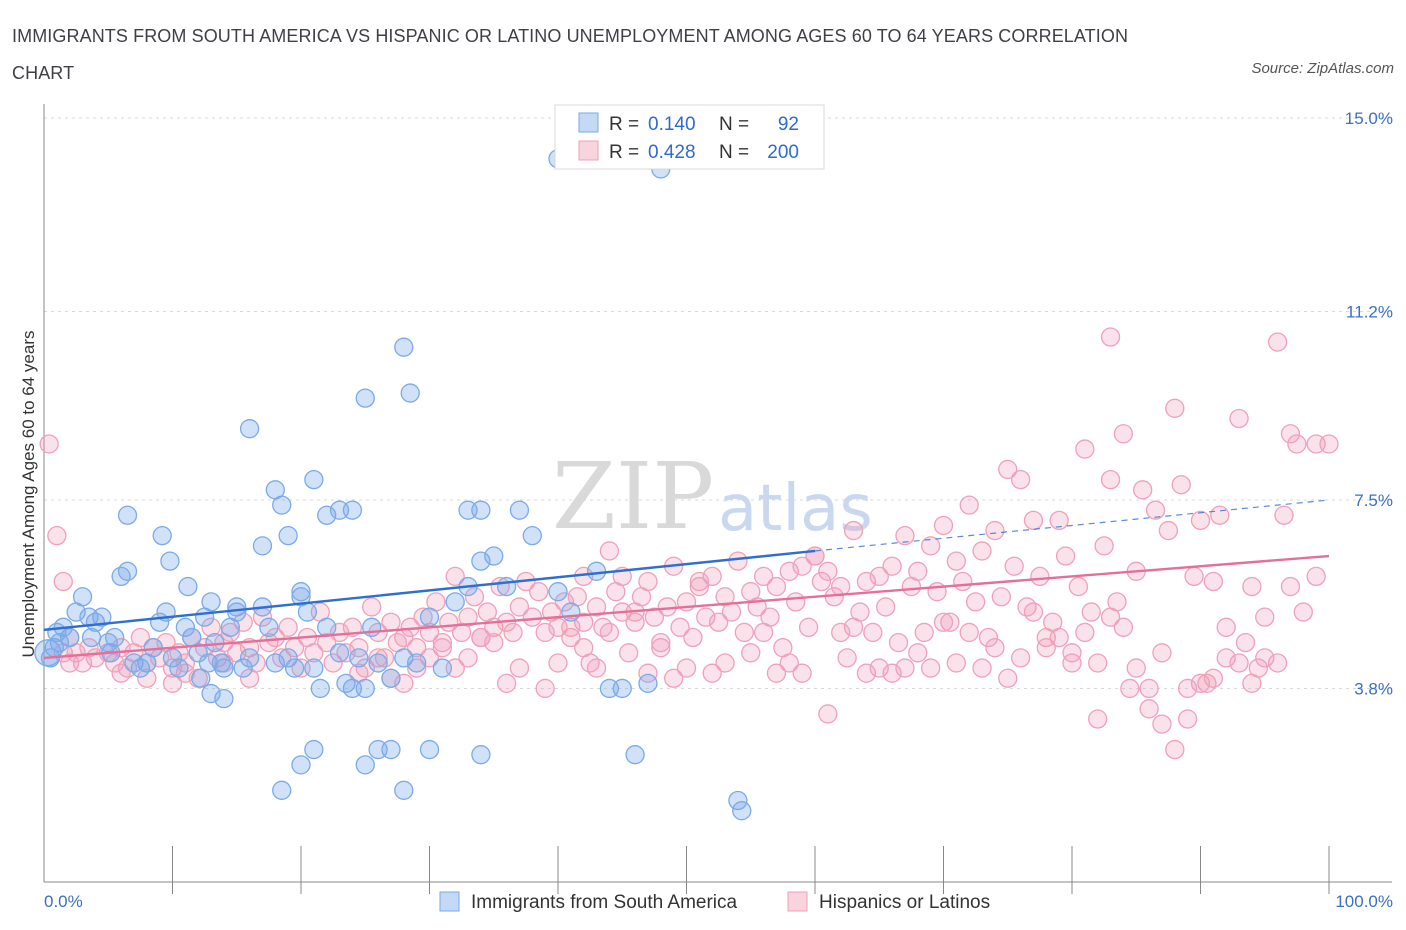 This screenshot has width=1406, height=930. What do you see at coordinates (28, 494) in the screenshot?
I see `y-axis-label: Unemployment Among Ages 60 to 64 years` at bounding box center [28, 494].